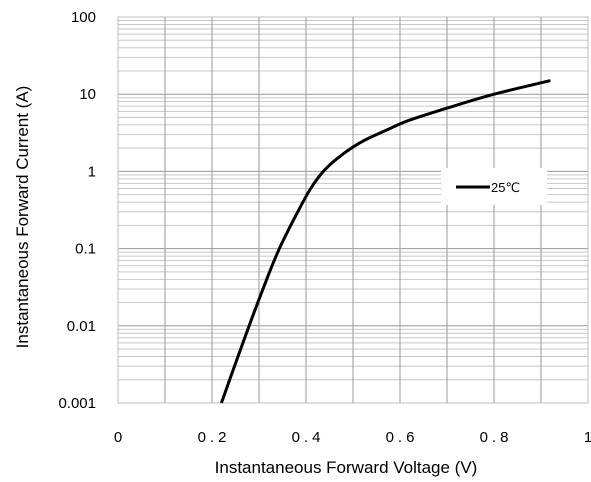 Image resolution: width=591 pixels, height=482 pixels. What do you see at coordinates (308, 437) in the screenshot?
I see `x-tick-label: 0.4` at bounding box center [308, 437].